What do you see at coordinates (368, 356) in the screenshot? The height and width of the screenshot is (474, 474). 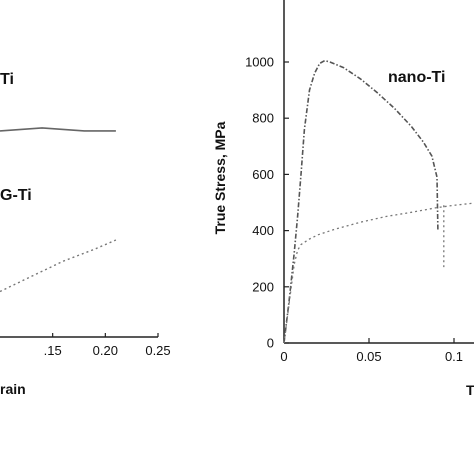 I see `right-x-tick-label: 0.05` at bounding box center [368, 356].